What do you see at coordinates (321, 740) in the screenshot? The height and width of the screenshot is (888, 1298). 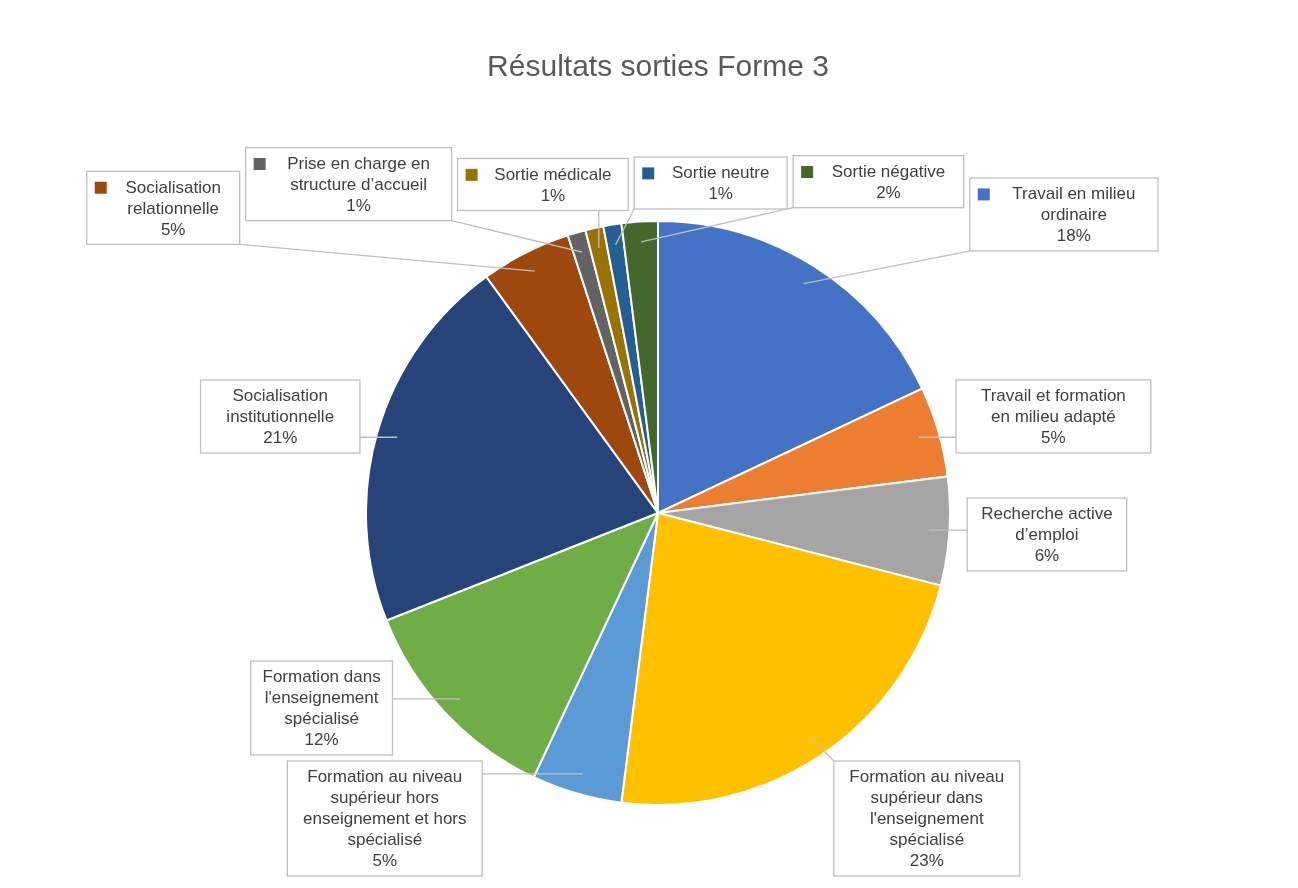 I see `data-label: 12%` at bounding box center [321, 740].